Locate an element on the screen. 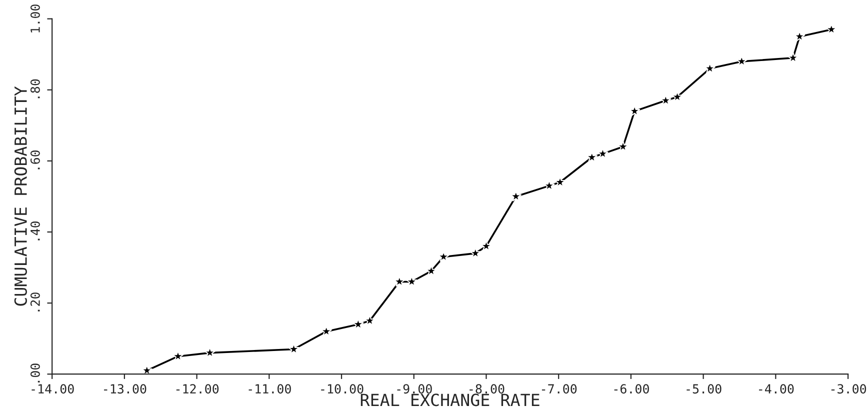  x-tick-label: -9.00 is located at coordinates (414, 389).